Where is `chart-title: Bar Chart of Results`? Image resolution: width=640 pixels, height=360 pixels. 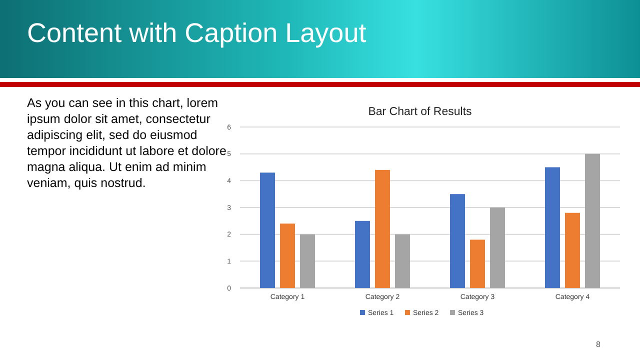
chart-title: Bar Chart of Results is located at coordinates (420, 112).